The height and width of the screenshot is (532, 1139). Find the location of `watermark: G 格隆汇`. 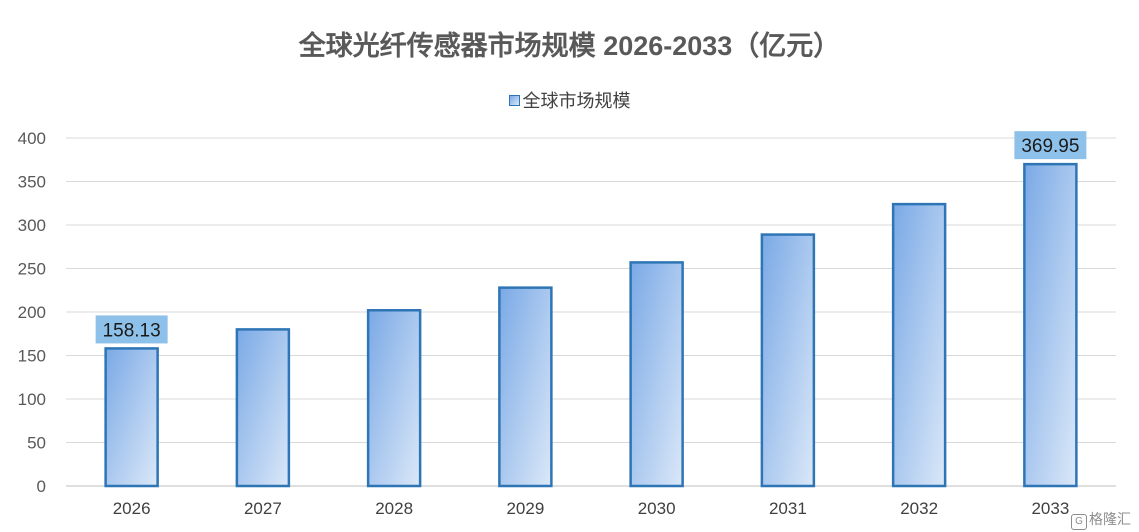

watermark: G 格隆汇 is located at coordinates (1101, 519).